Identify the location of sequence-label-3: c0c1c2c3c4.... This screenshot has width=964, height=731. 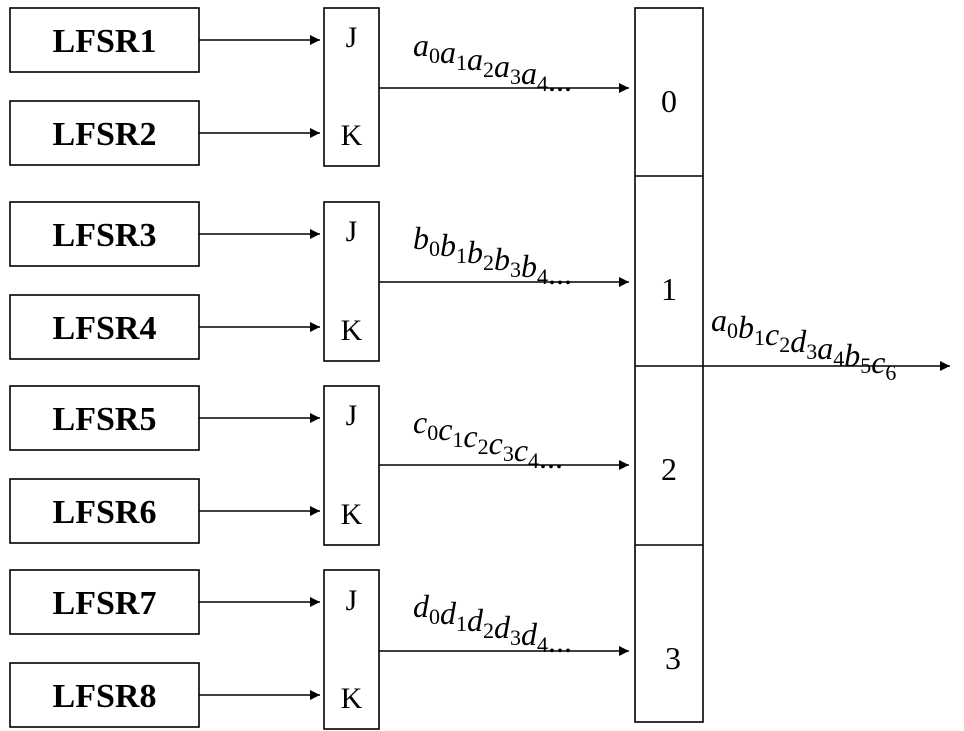
(488, 439).